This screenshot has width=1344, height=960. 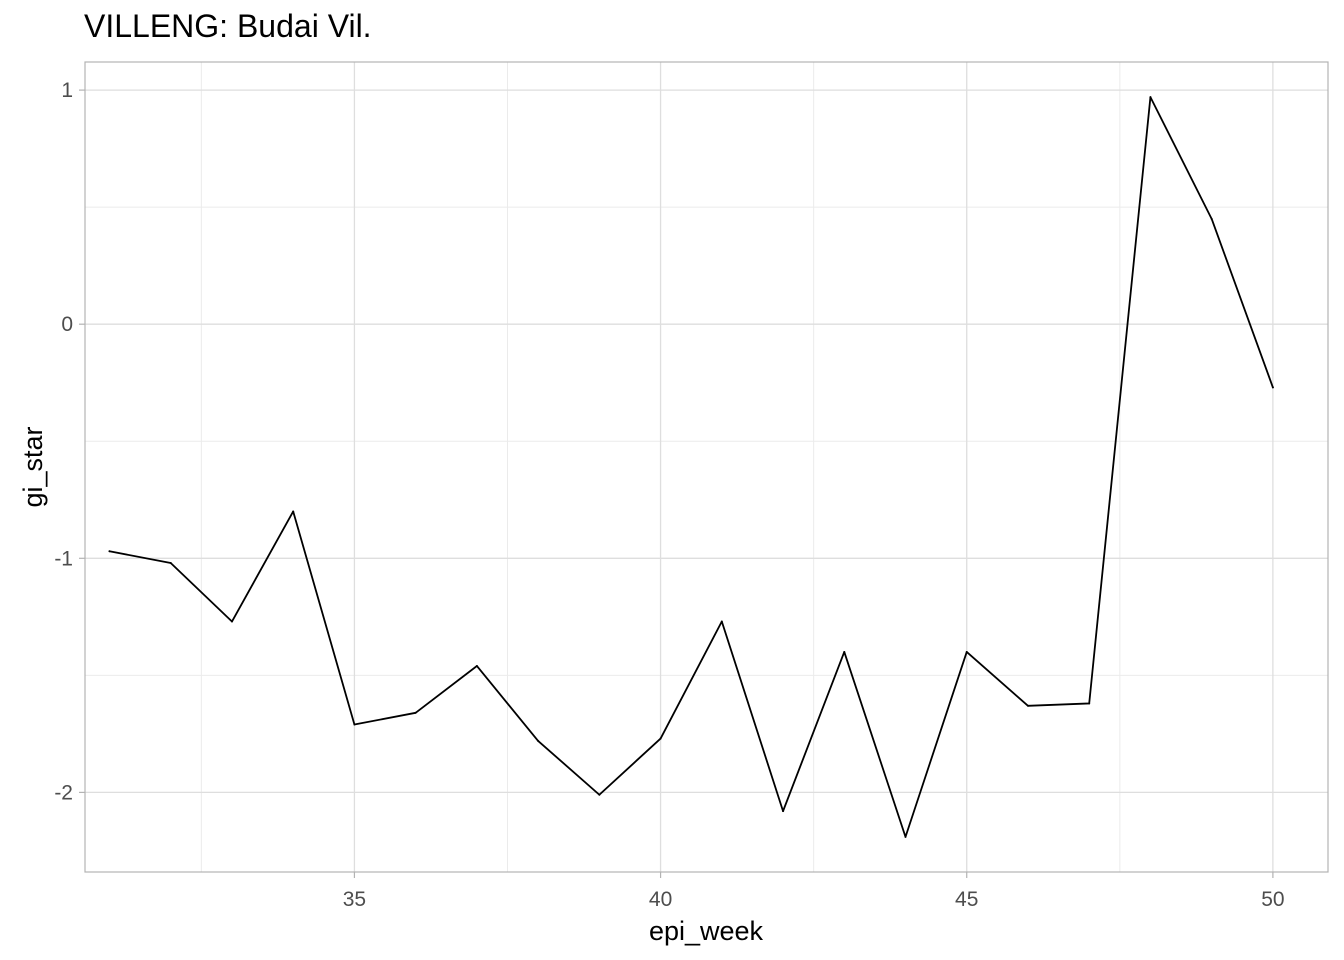 What do you see at coordinates (67, 90) in the screenshot?
I see `y-tick-label: 1` at bounding box center [67, 90].